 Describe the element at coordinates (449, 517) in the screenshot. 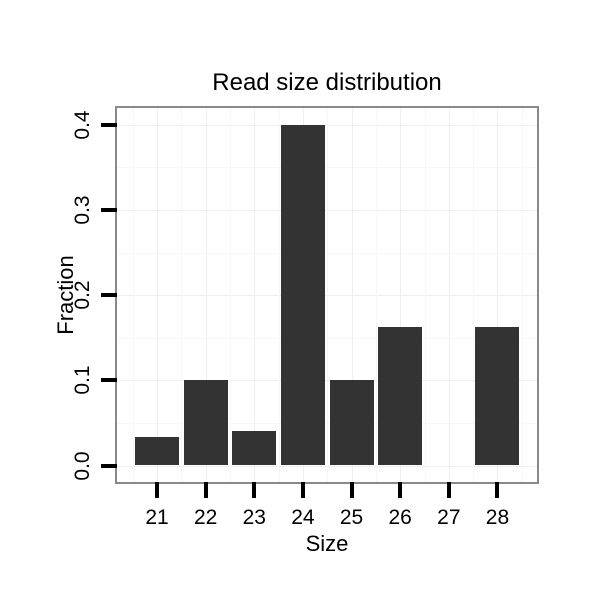

I see `x-tick-label: 27` at that location.